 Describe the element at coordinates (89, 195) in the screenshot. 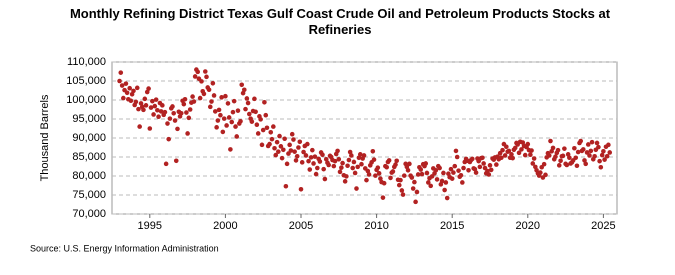

I see `y-tick-label: 75,000` at that location.